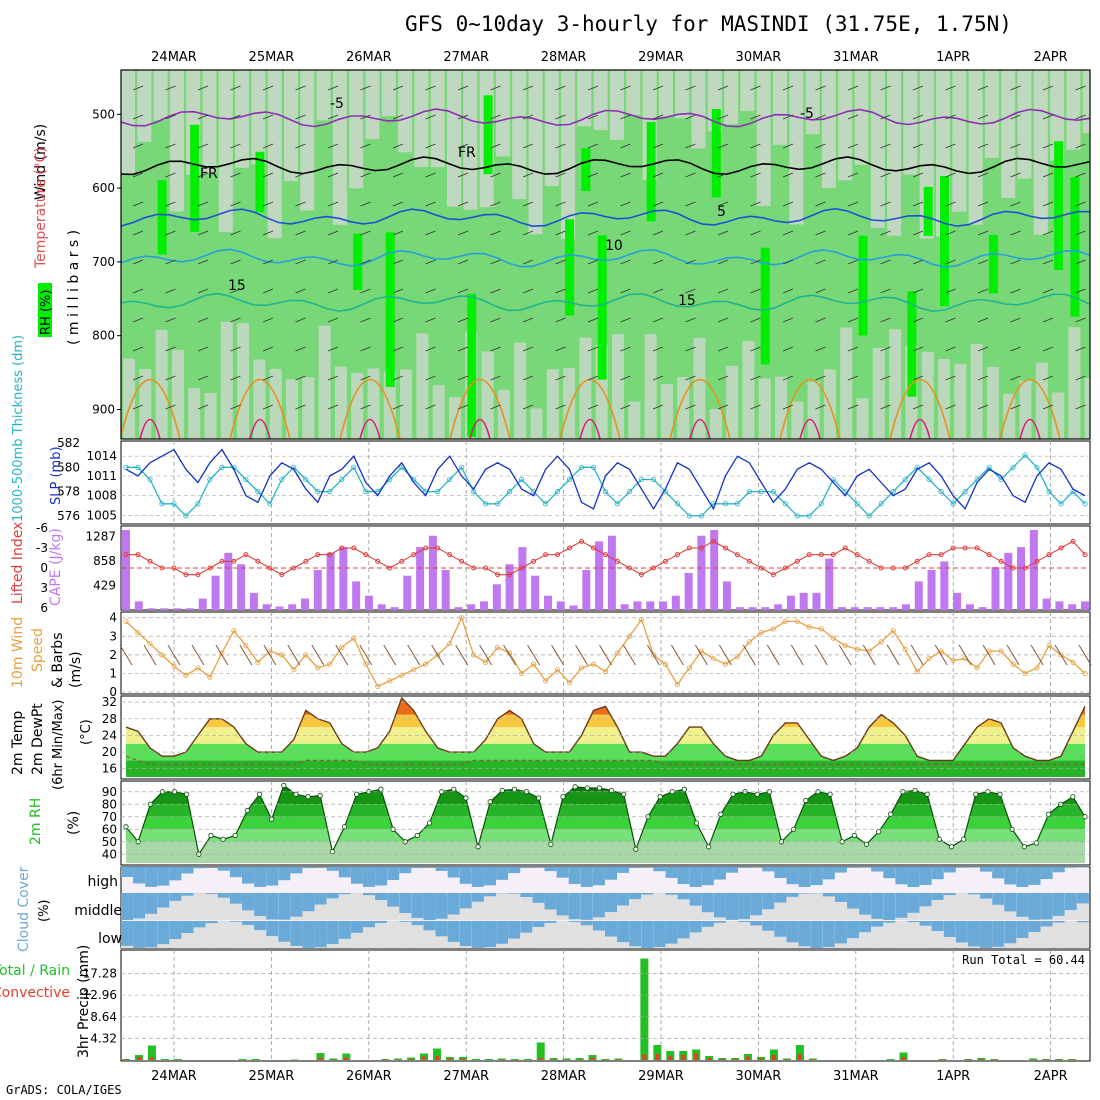  I want to click on date-label-bottom: 29MAR, so click(661, 1076).